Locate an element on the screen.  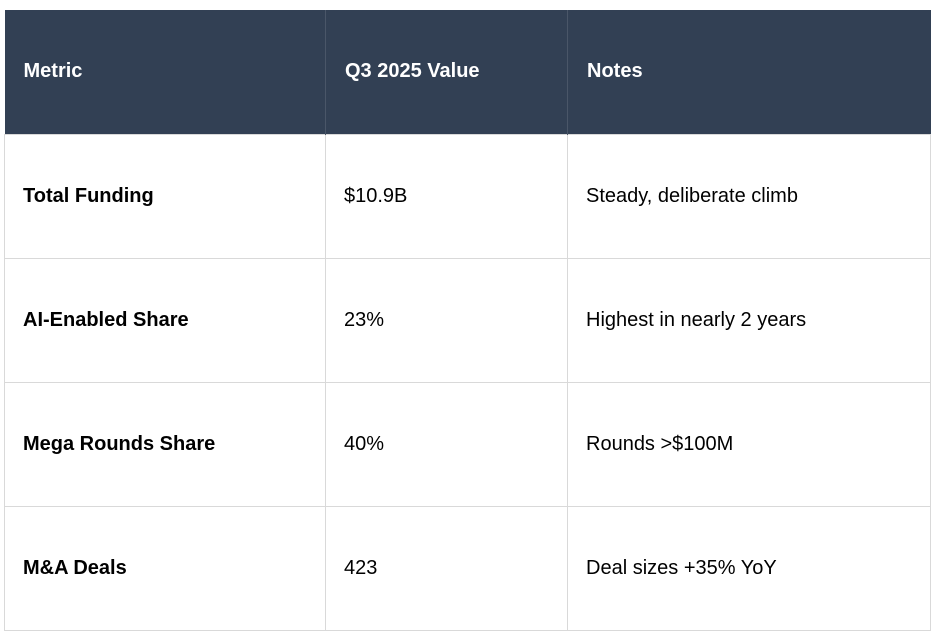
header-notes: Notes is located at coordinates (749, 72).